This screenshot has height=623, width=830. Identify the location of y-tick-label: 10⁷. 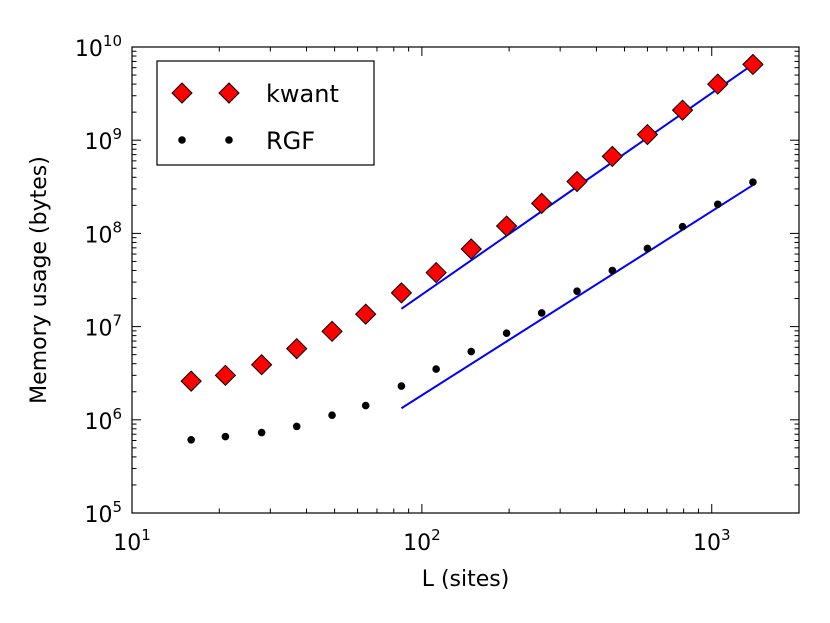
(103, 327).